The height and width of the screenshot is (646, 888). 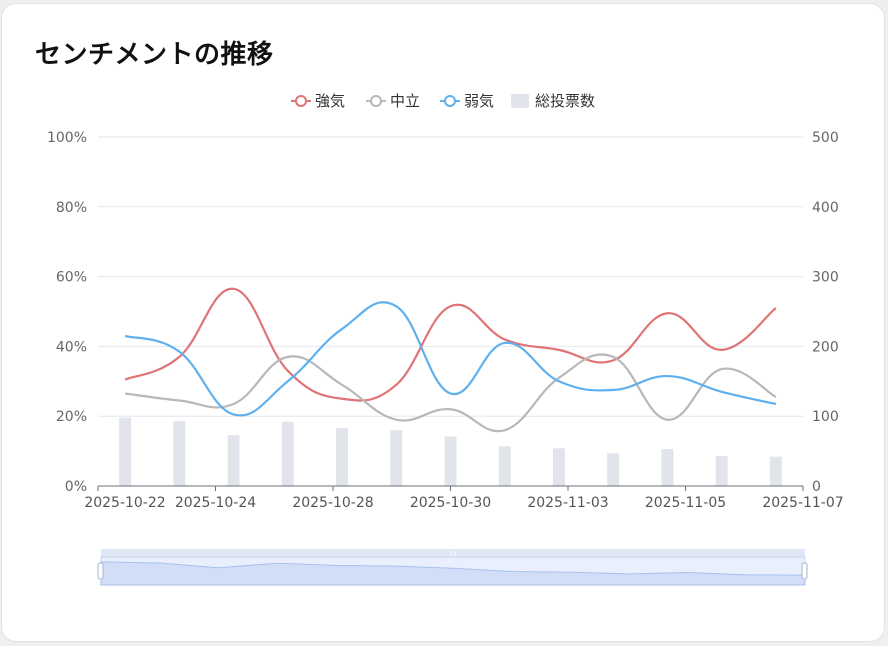 I want to click on legend-label: 総投票数, so click(x=565, y=101).